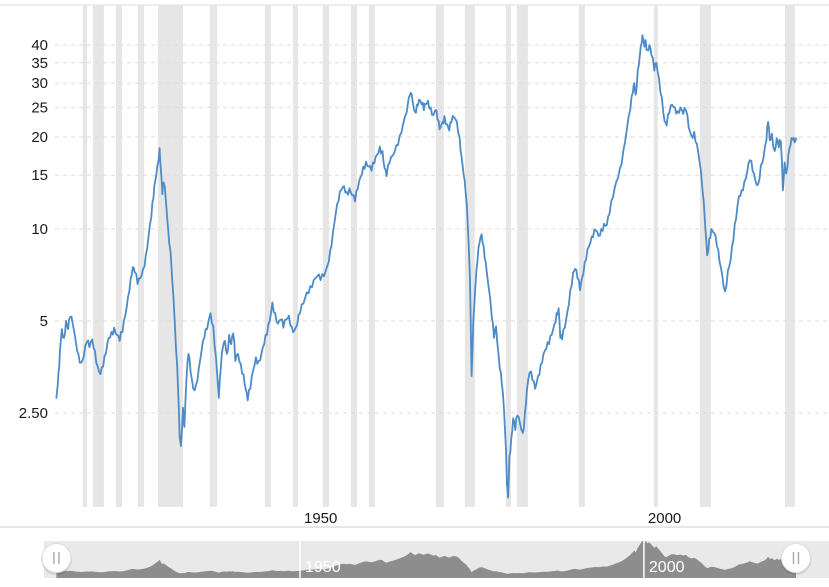 This screenshot has height=587, width=829. I want to click on navigator-handle-left, so click(56, 559).